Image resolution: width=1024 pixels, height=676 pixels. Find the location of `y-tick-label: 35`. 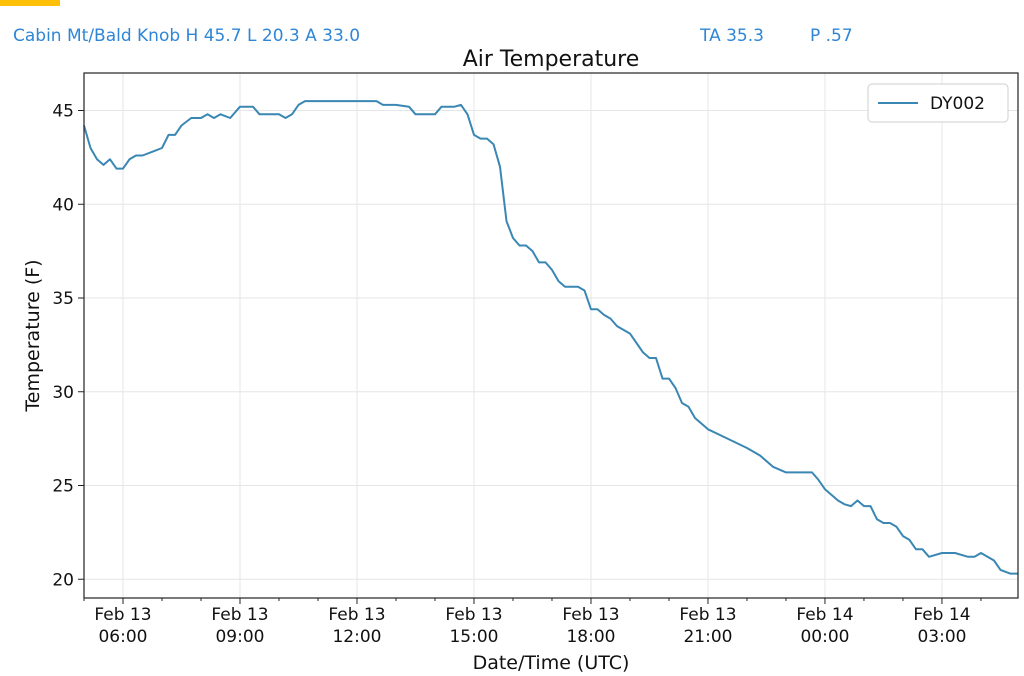

y-tick-label: 35 is located at coordinates (63, 299).